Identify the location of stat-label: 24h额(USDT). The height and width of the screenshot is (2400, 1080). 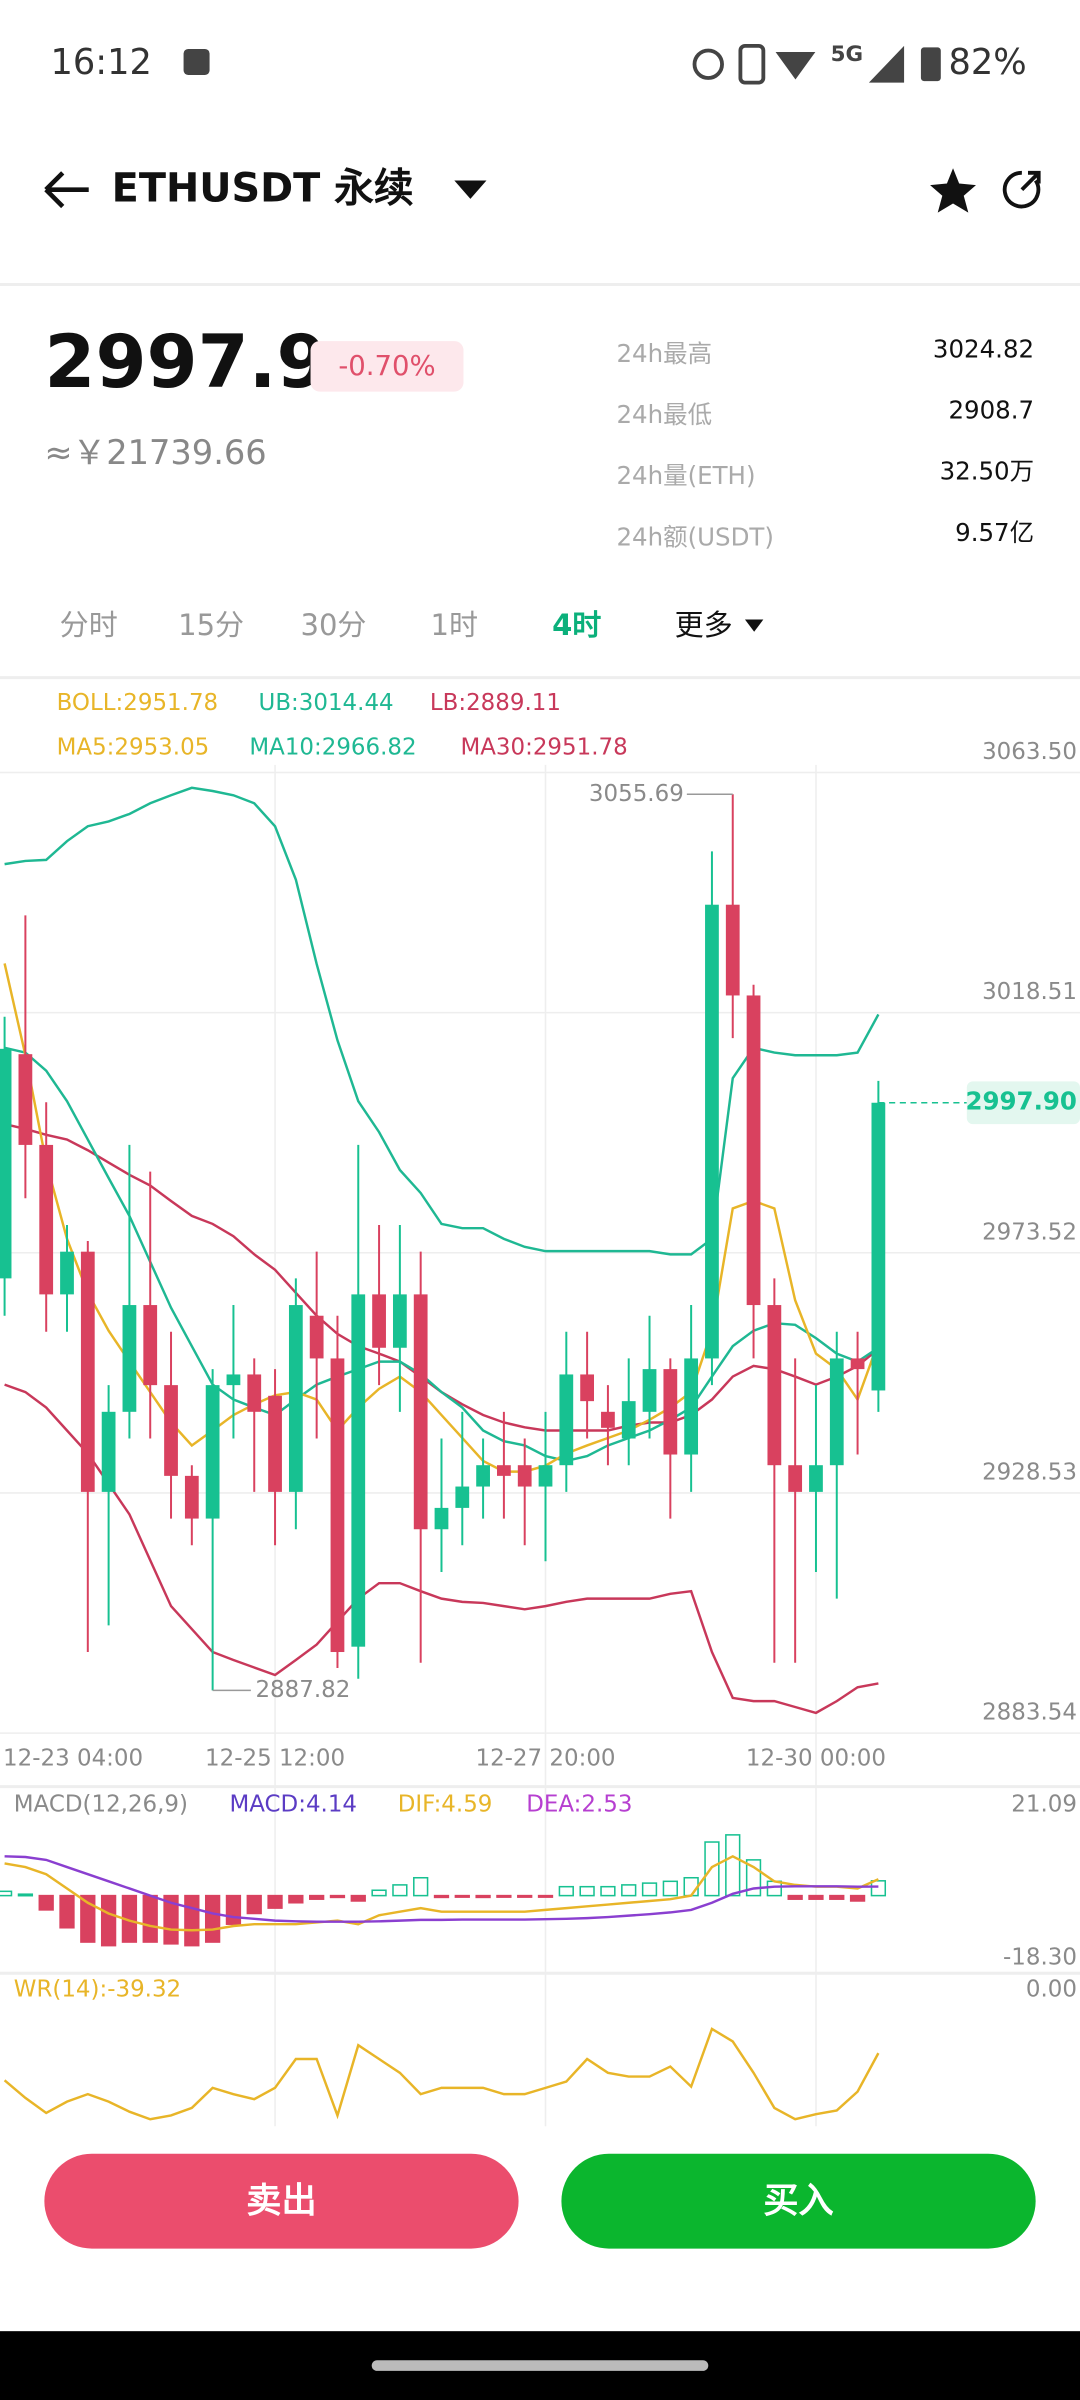
(694, 536).